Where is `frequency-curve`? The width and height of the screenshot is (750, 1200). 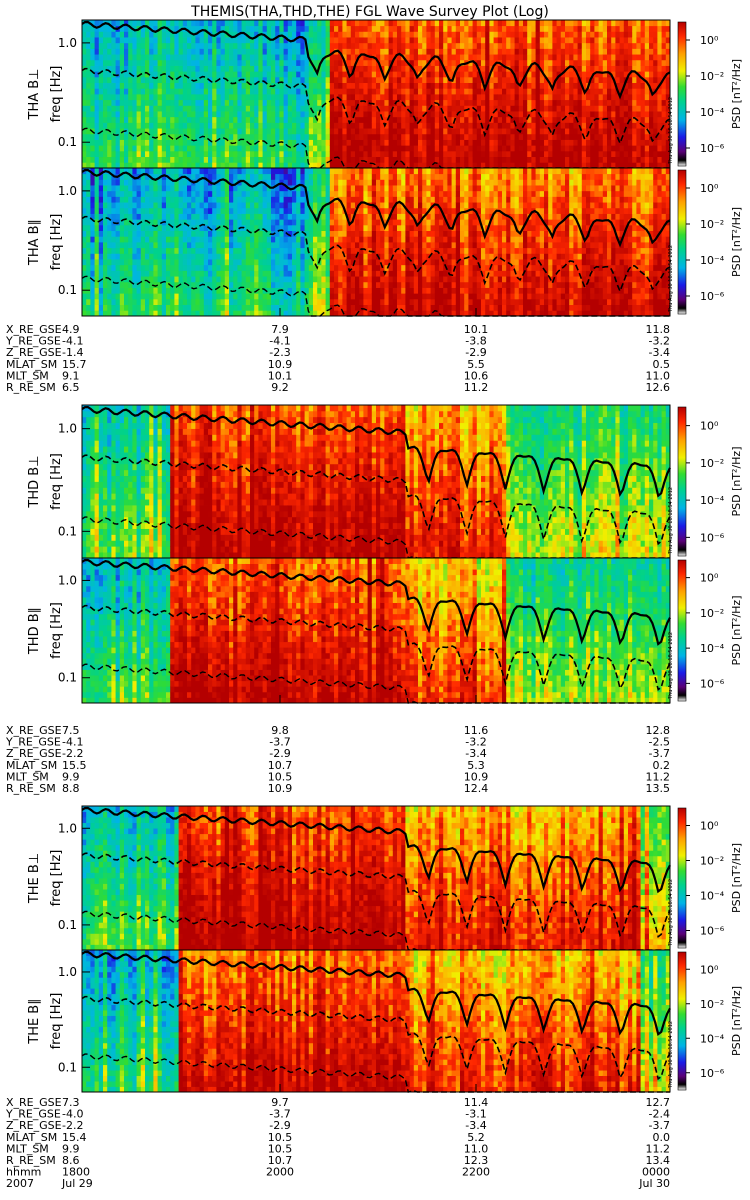 frequency-curve is located at coordinates (376, 106).